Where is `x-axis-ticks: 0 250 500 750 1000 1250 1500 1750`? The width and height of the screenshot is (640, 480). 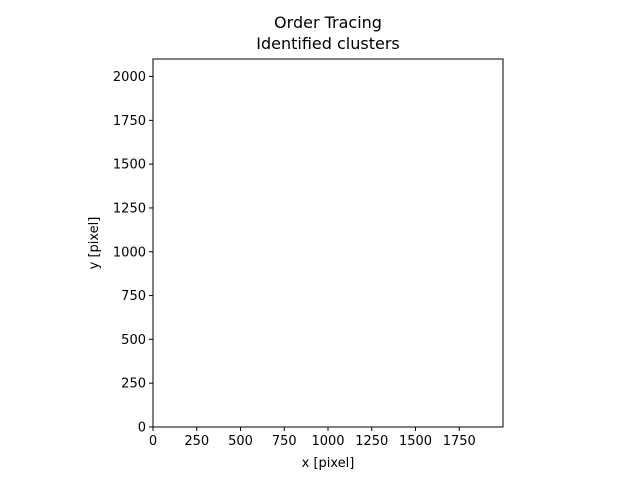 x-axis-ticks: 0 250 500 750 1000 1250 1500 1750 is located at coordinates (312, 438).